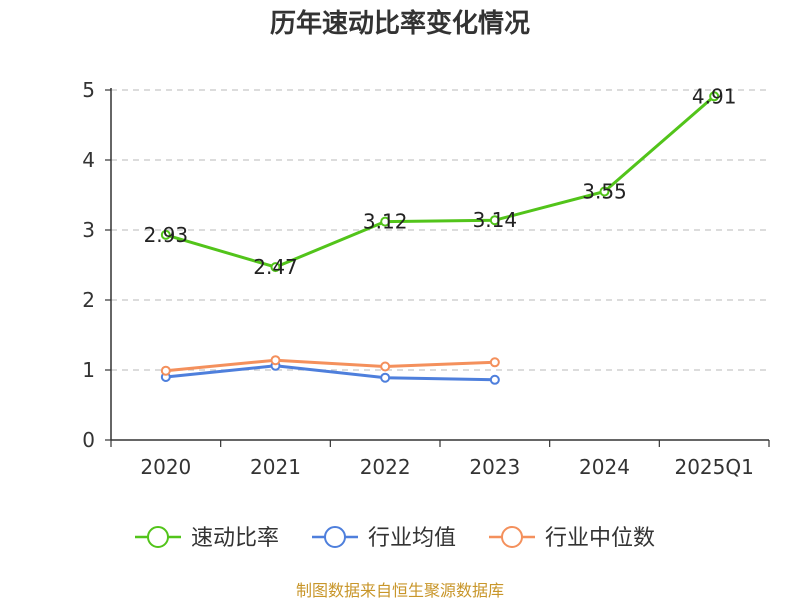  What do you see at coordinates (600, 538) in the screenshot?
I see `legend-label: 行业中位数` at bounding box center [600, 538].